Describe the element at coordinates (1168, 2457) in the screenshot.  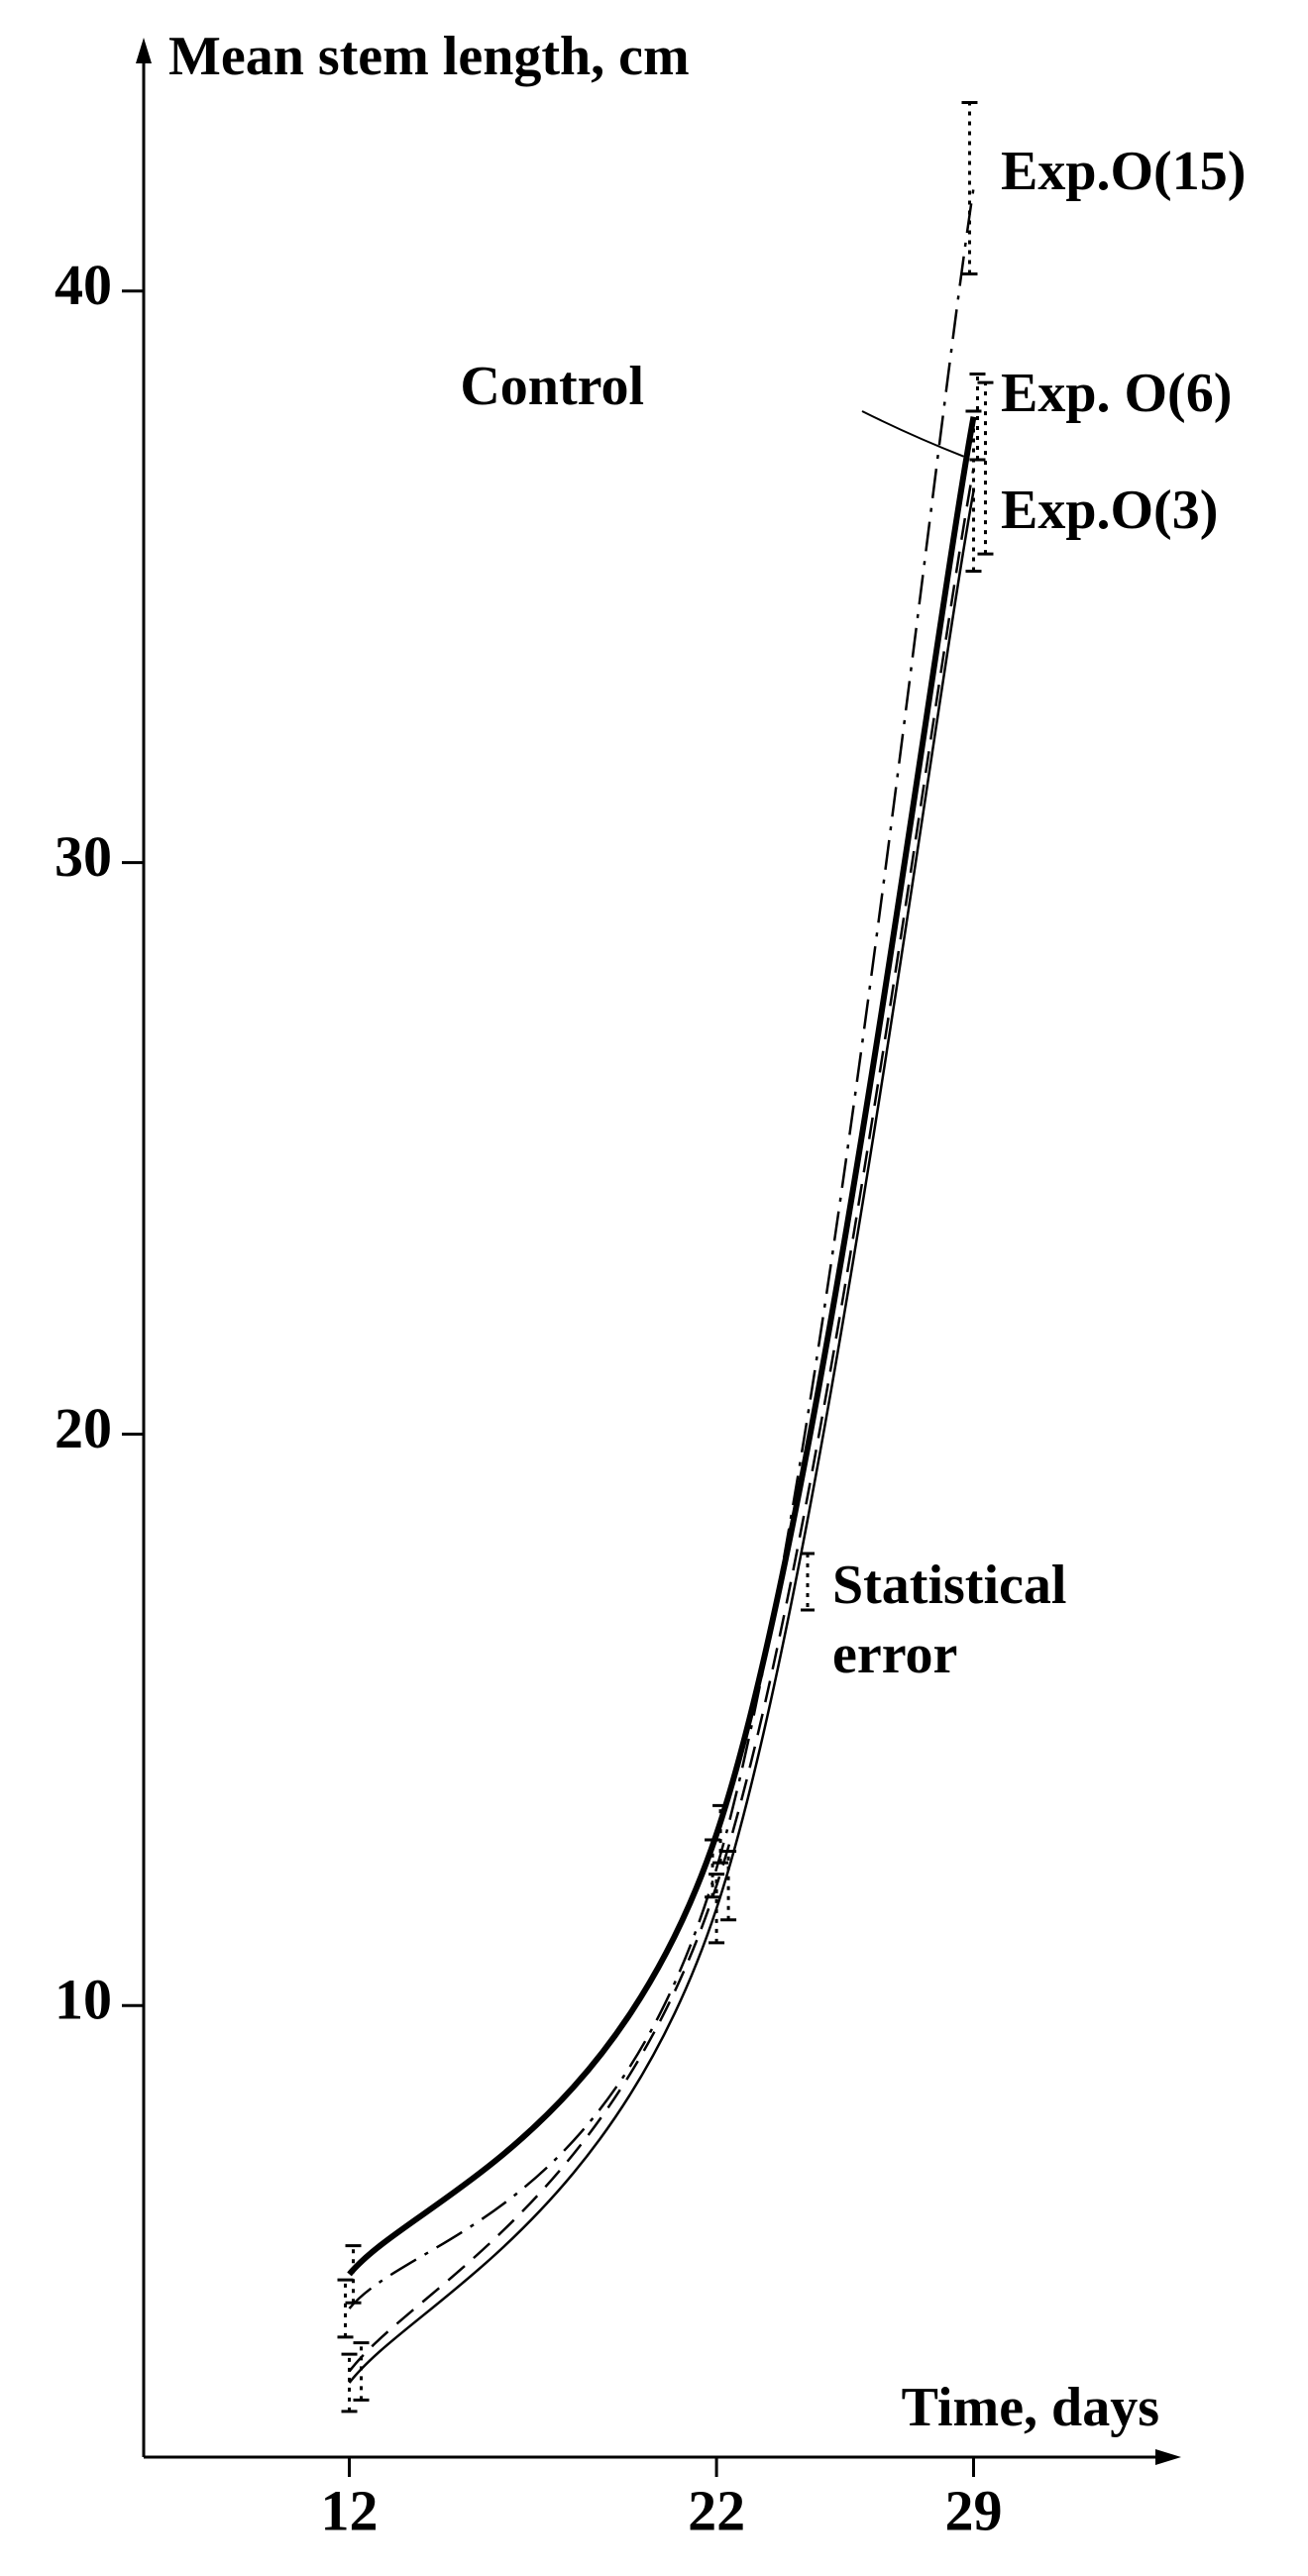
I see `x-arrow` at that location.